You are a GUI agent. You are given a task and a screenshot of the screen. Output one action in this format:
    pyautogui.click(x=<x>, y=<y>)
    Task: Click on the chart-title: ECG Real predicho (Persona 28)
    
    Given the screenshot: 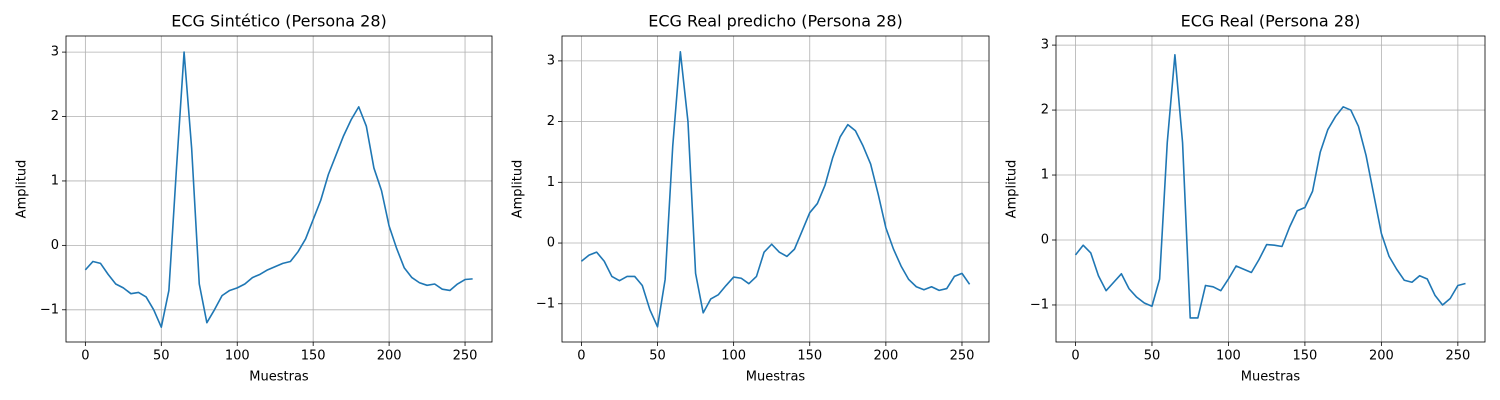 What is the action you would take?
    pyautogui.click(x=775, y=21)
    